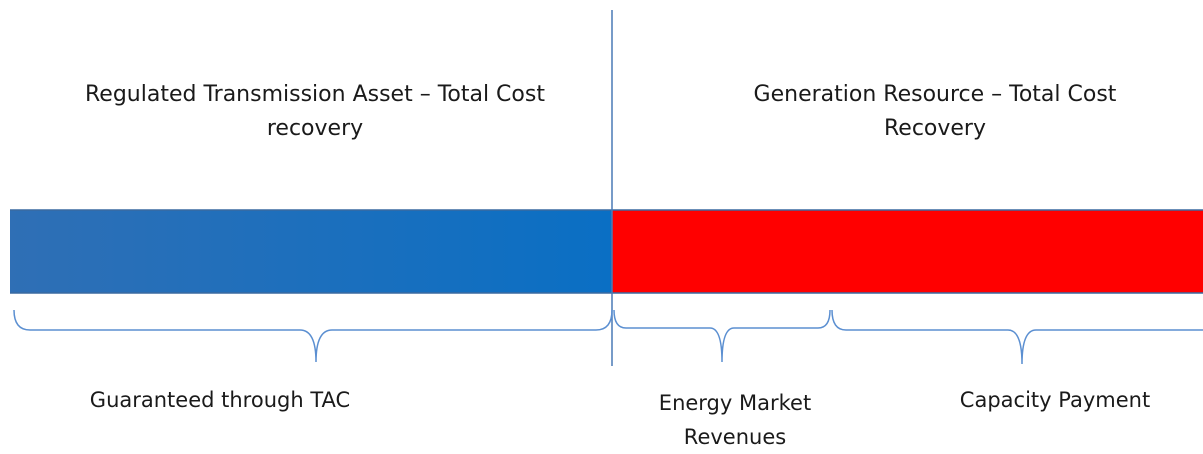 The image size is (1203, 454). I want to click on capacity-brace, so click(1017, 337).